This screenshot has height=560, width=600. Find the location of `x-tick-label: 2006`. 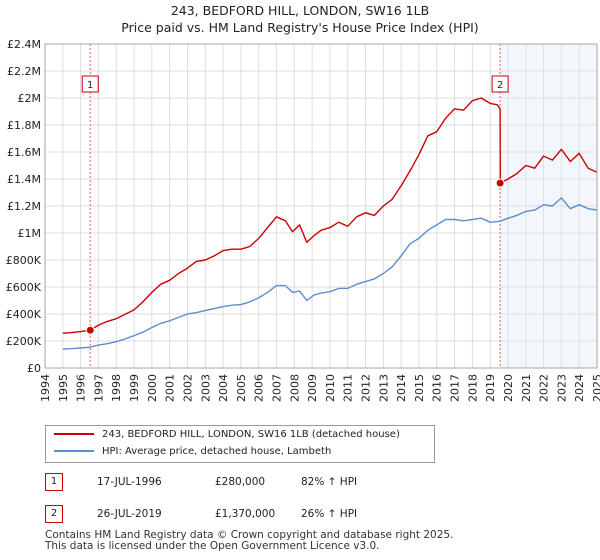

x-tick-label: 2006 is located at coordinates (259, 388).